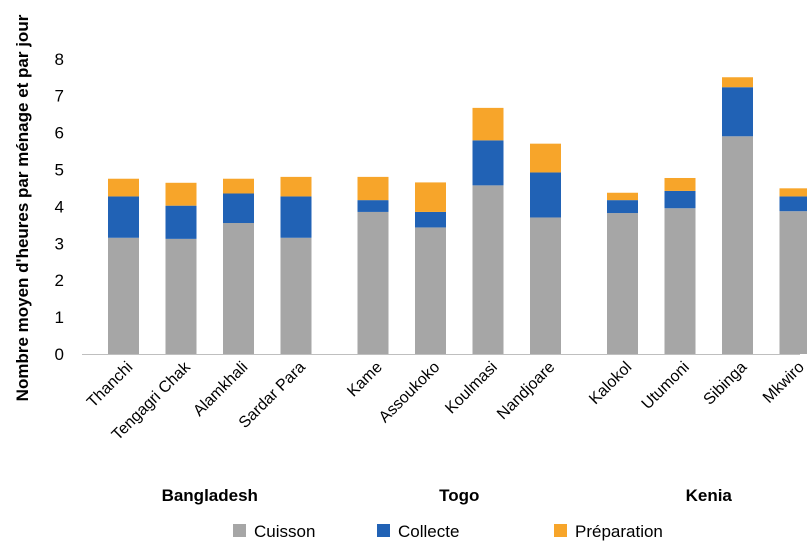 The image size is (807, 541). I want to click on bar-collecte-sardar-para, so click(296, 217).